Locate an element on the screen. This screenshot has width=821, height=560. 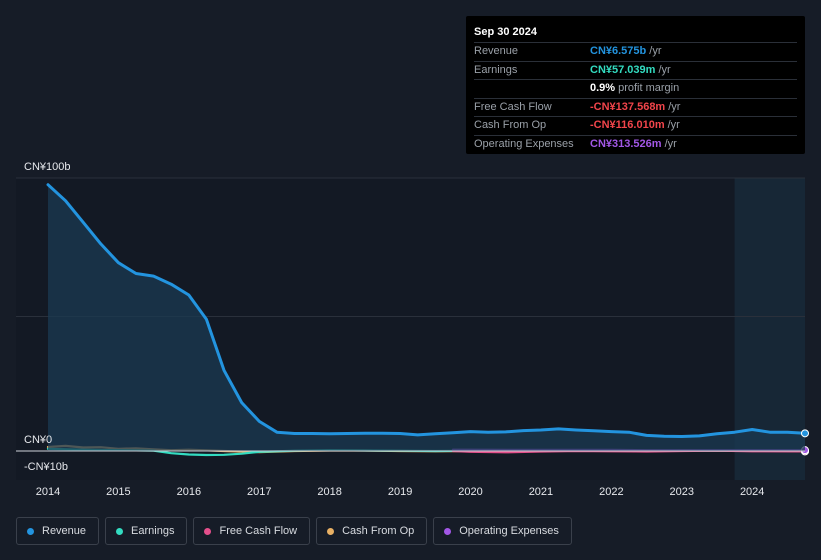
tooltip-row: Earnings CN¥57.039m/yr is located at coordinates (635, 70).